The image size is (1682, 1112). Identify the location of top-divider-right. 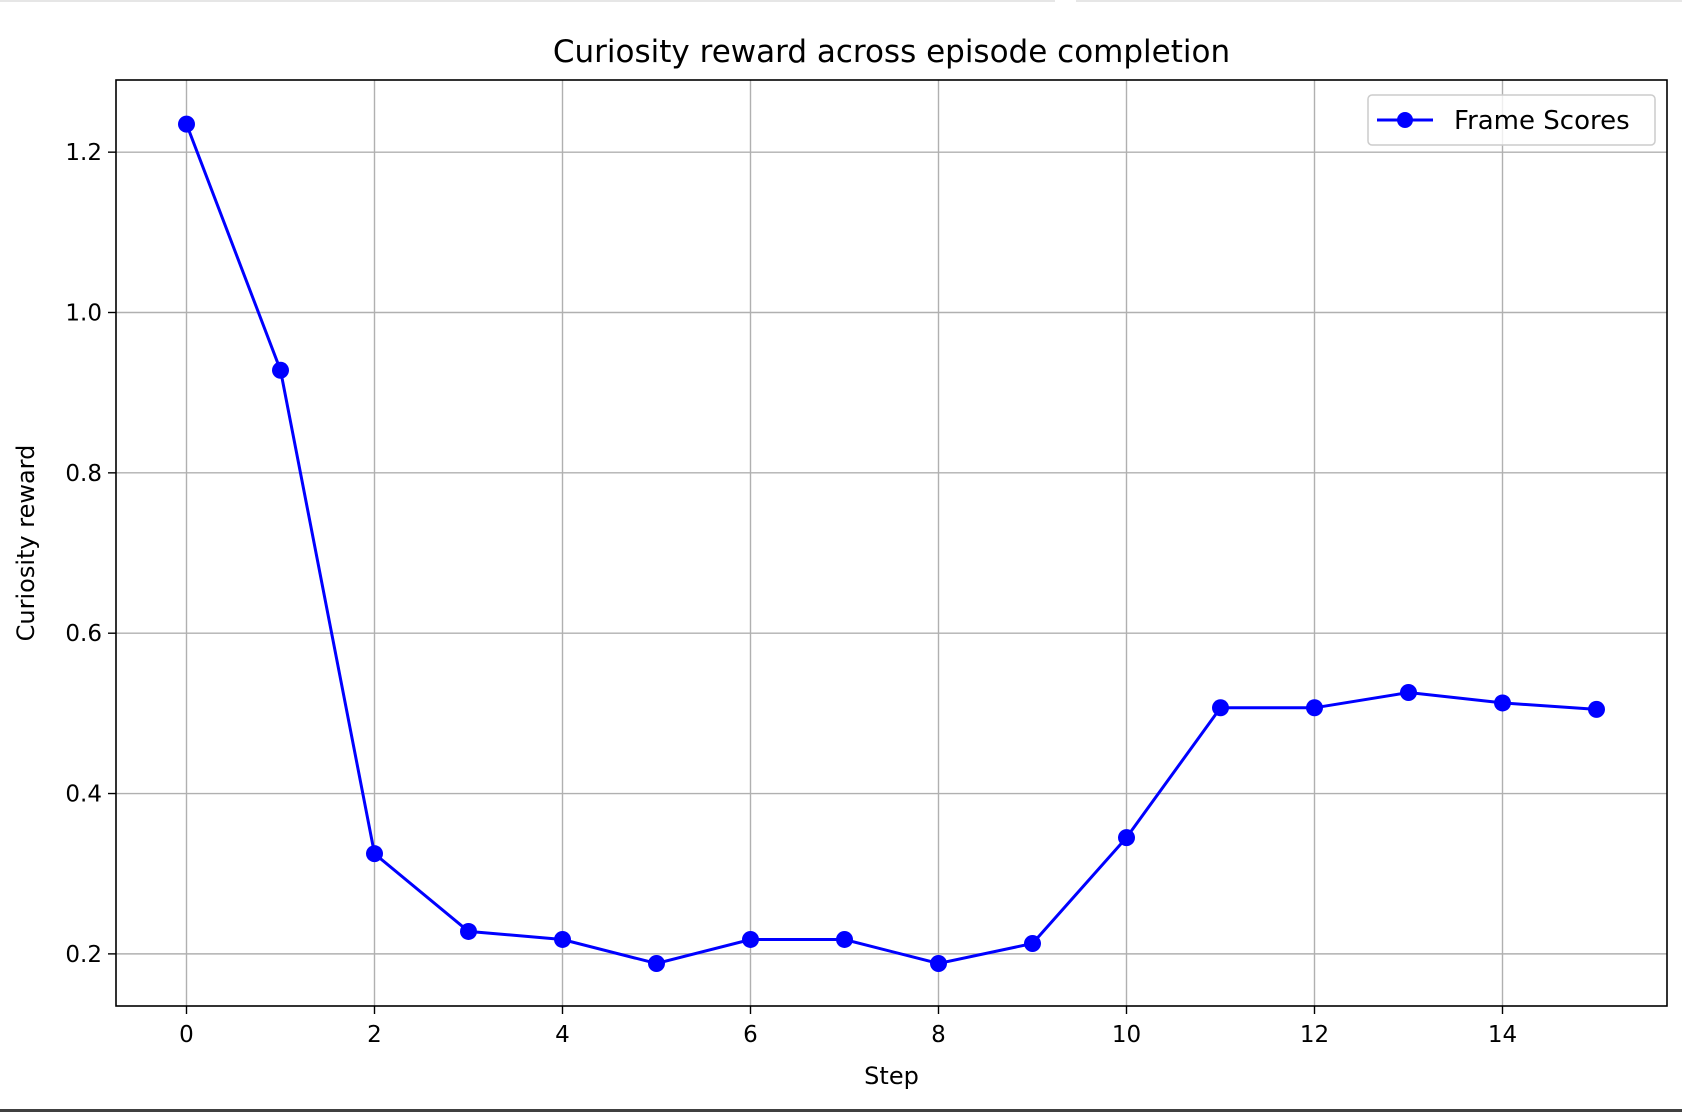
(1379, 1).